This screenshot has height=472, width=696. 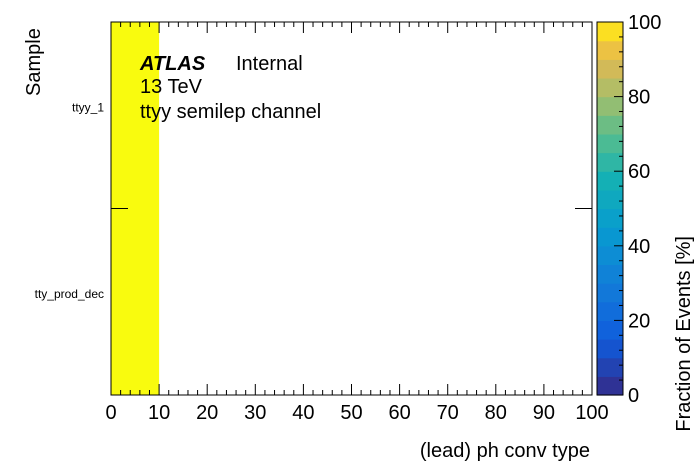 I want to click on status-label: Internal, so click(x=269, y=64).